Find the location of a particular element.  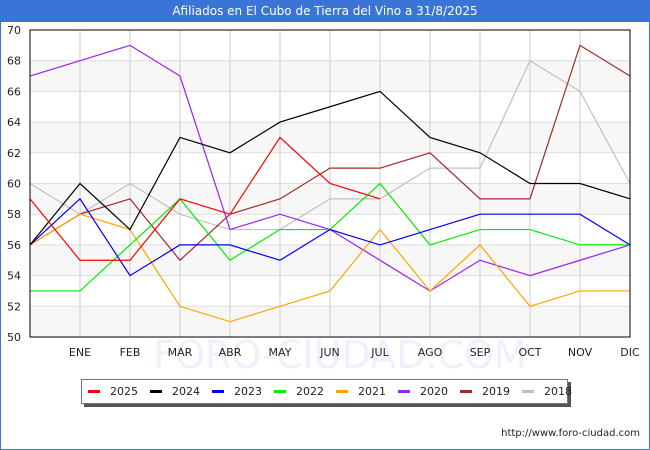

x-tick-label: NOV is located at coordinates (580, 352).